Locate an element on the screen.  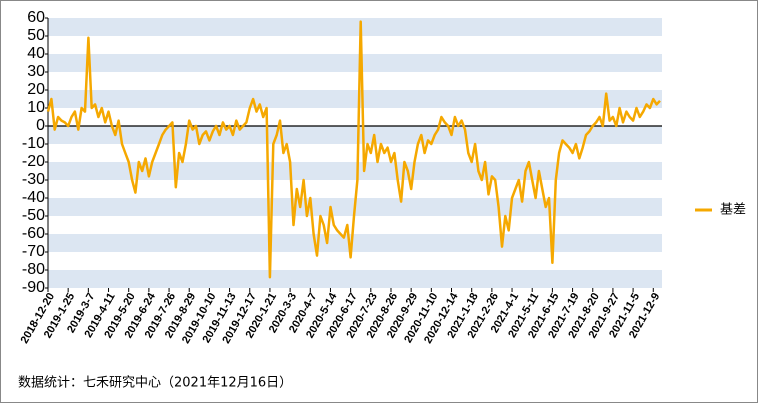
y-tick-label: -60 is located at coordinates (33, 233).